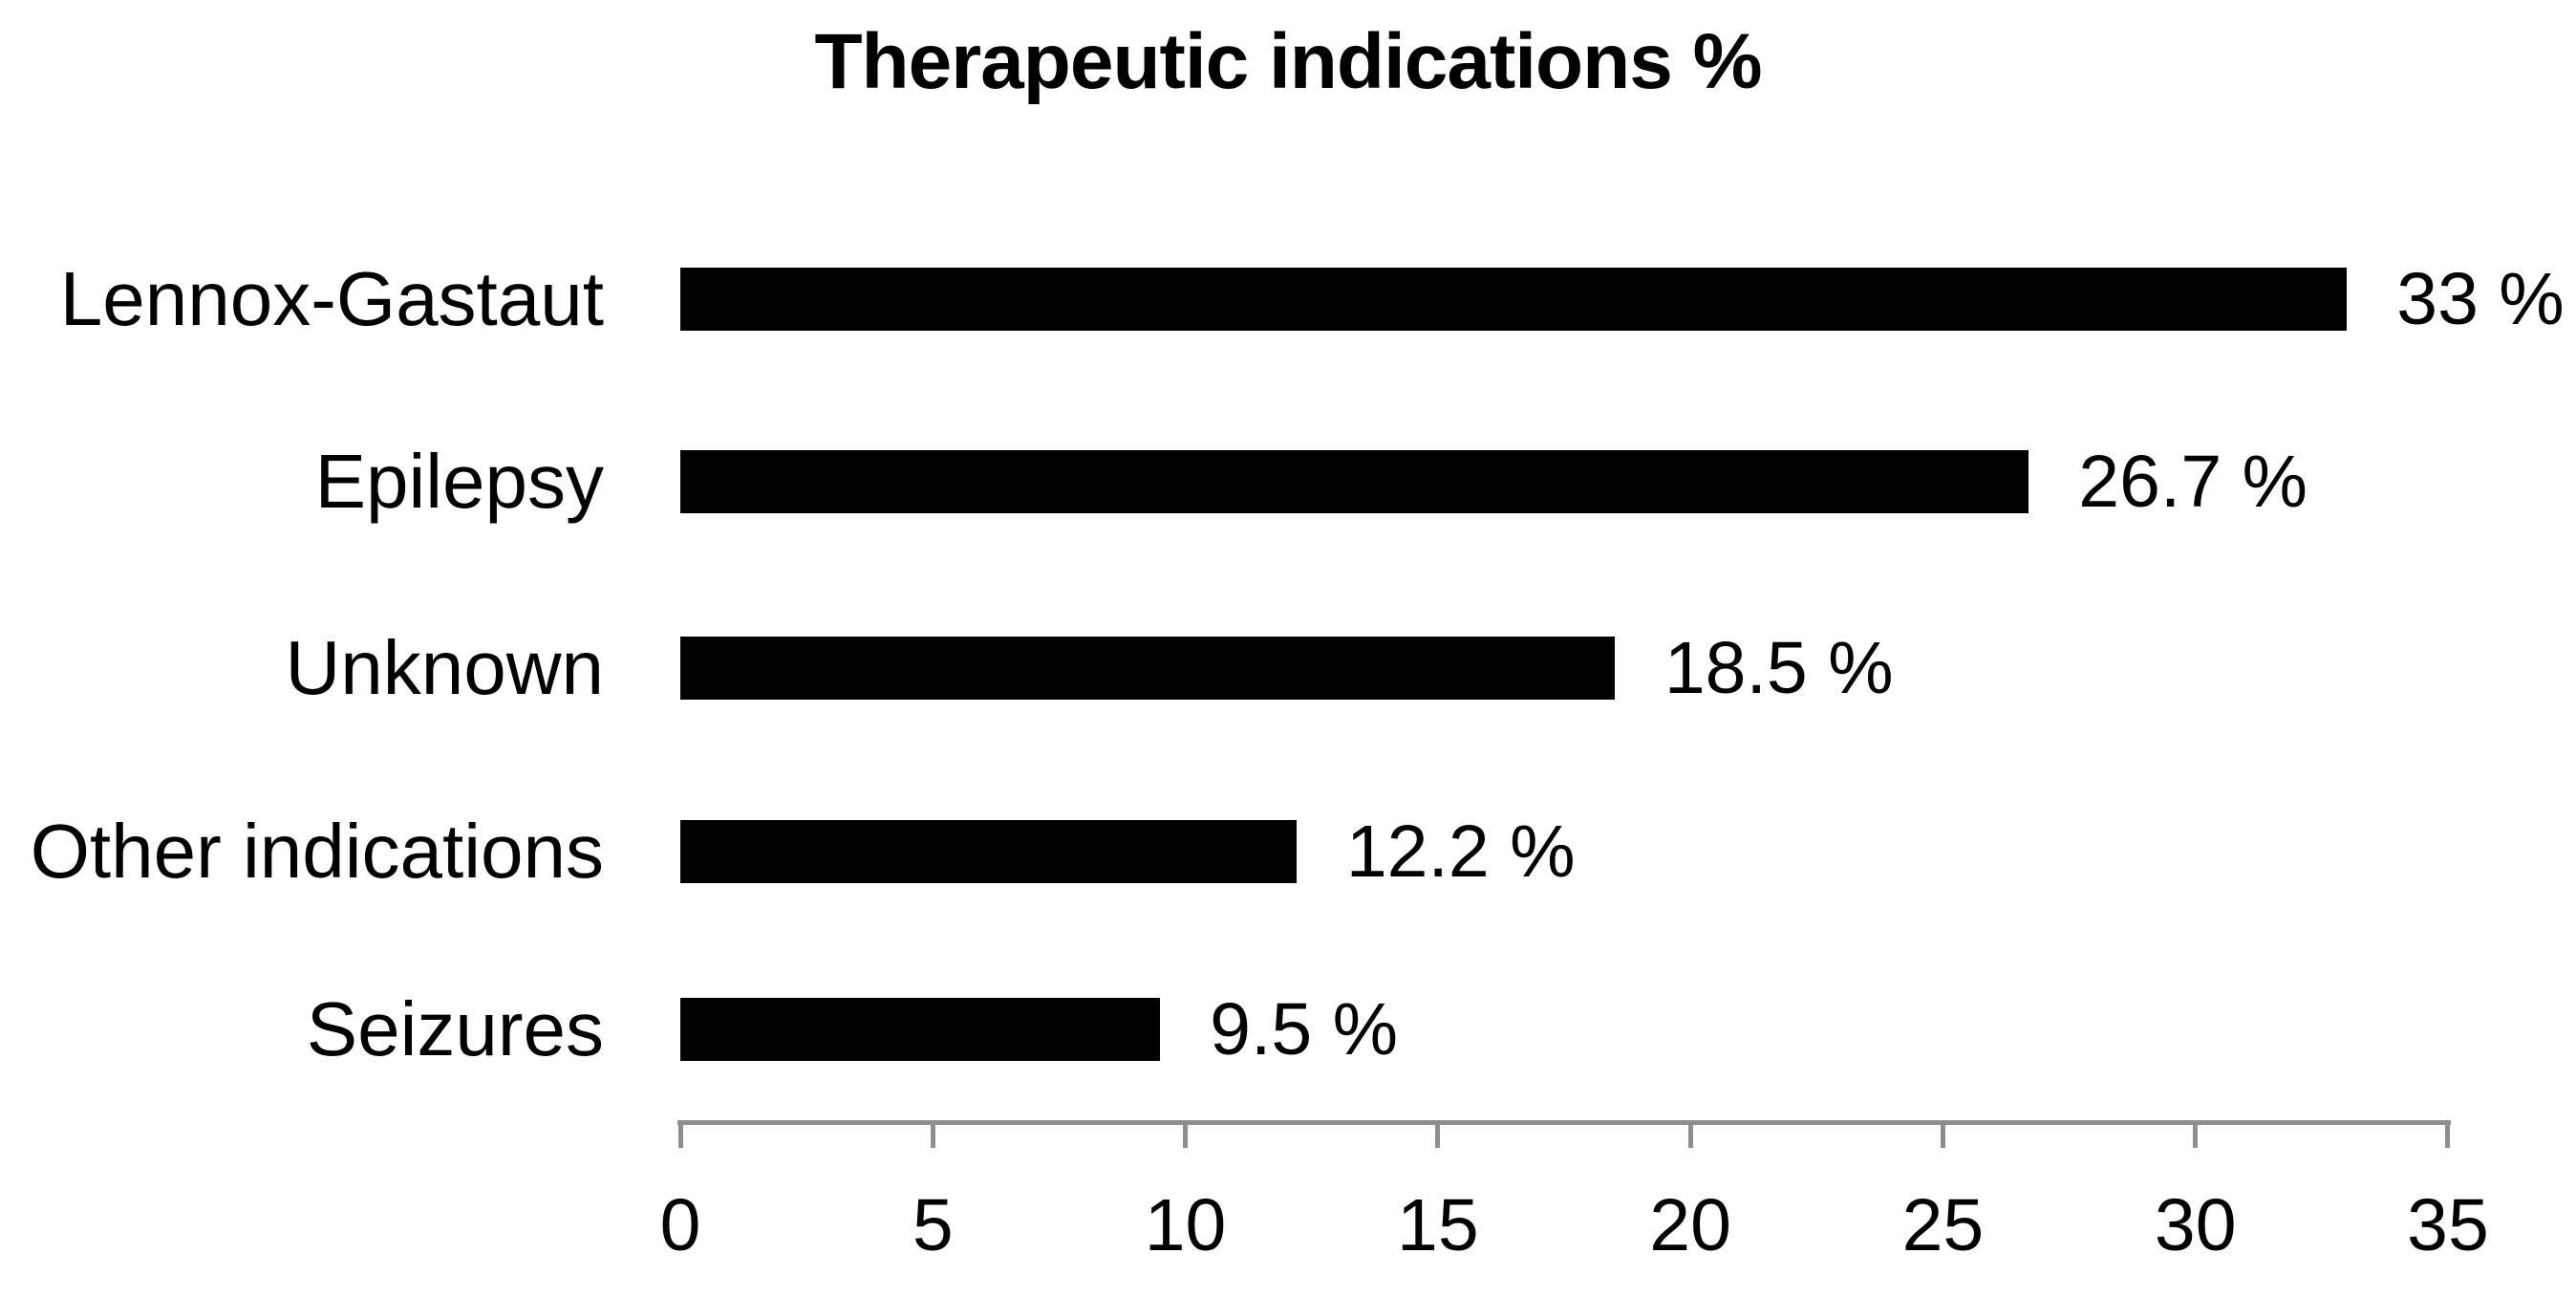 Image resolution: width=2576 pixels, height=1297 pixels. Describe the element at coordinates (444, 667) in the screenshot. I see `category-label: Unknown` at that location.